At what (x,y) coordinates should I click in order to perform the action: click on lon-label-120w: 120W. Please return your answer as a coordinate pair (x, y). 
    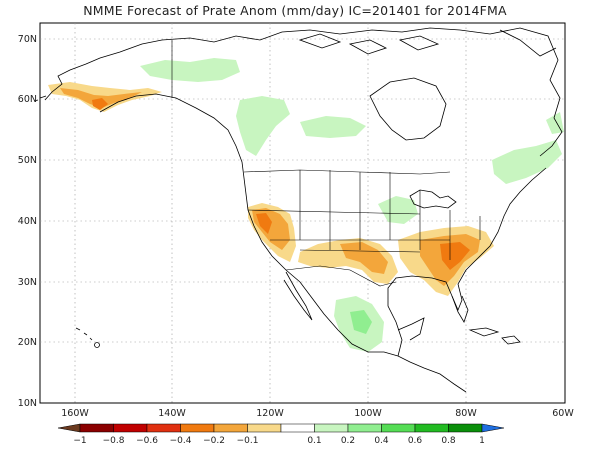
    Looking at the image, I should click on (270, 413).